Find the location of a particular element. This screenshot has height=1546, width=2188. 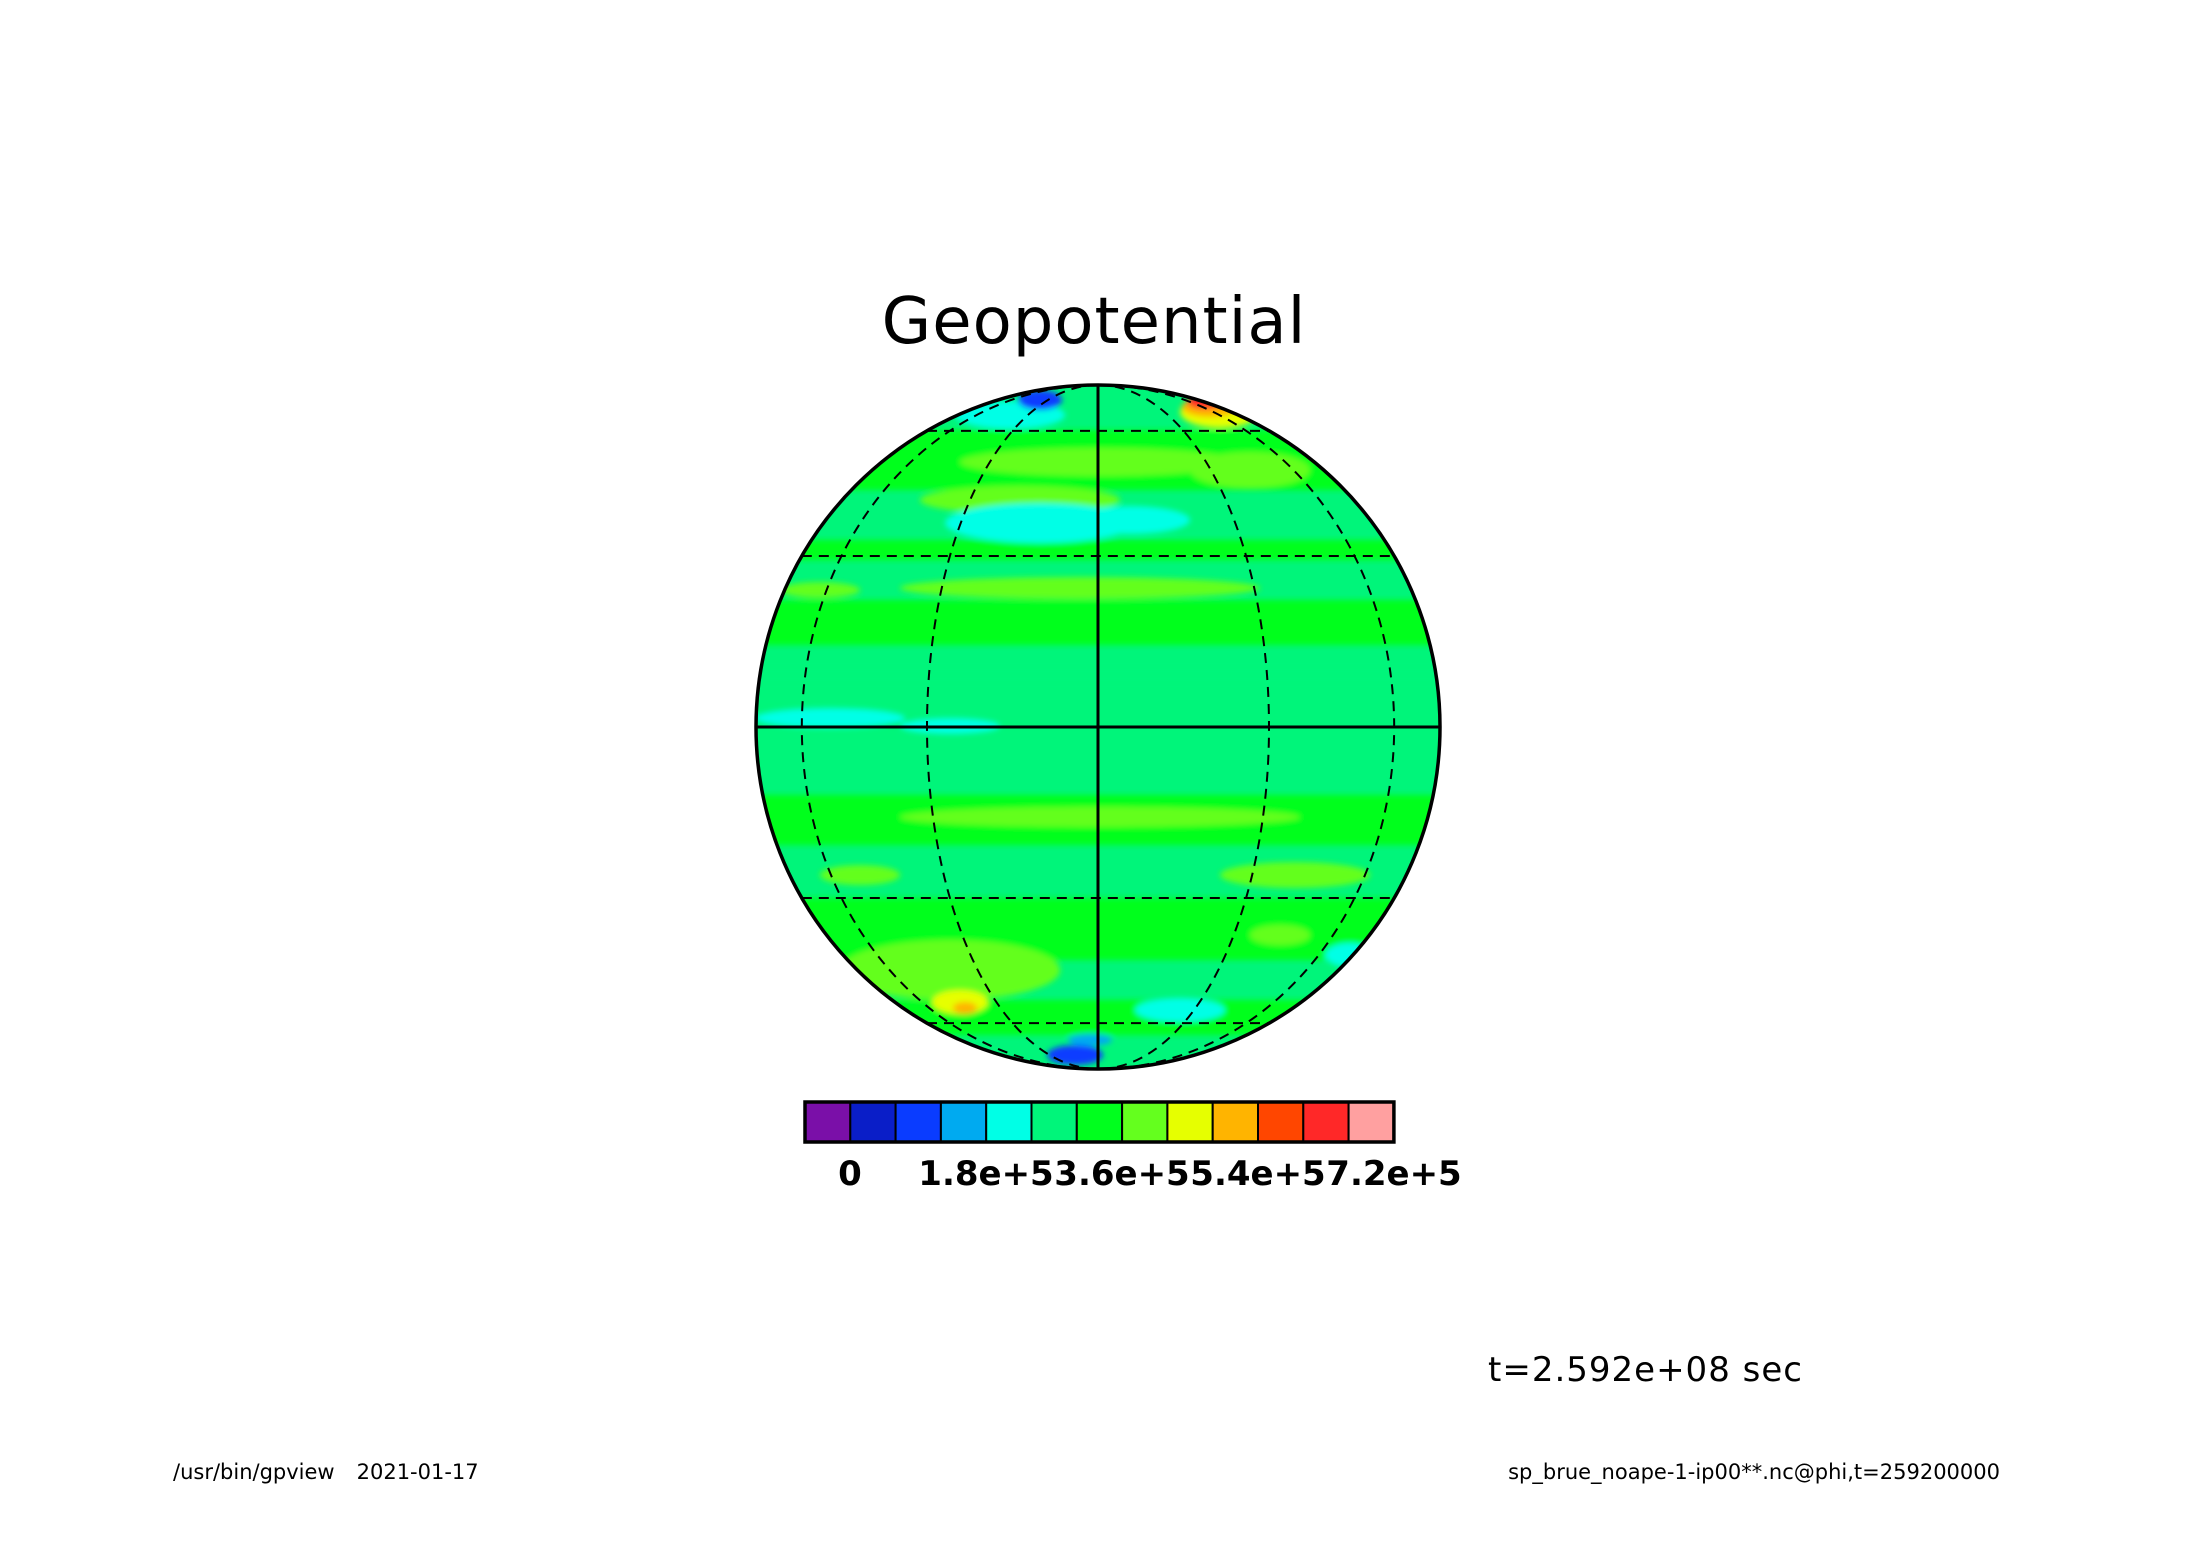

colorbar-tick-label: 5.4e+5 is located at coordinates (1257, 1174).